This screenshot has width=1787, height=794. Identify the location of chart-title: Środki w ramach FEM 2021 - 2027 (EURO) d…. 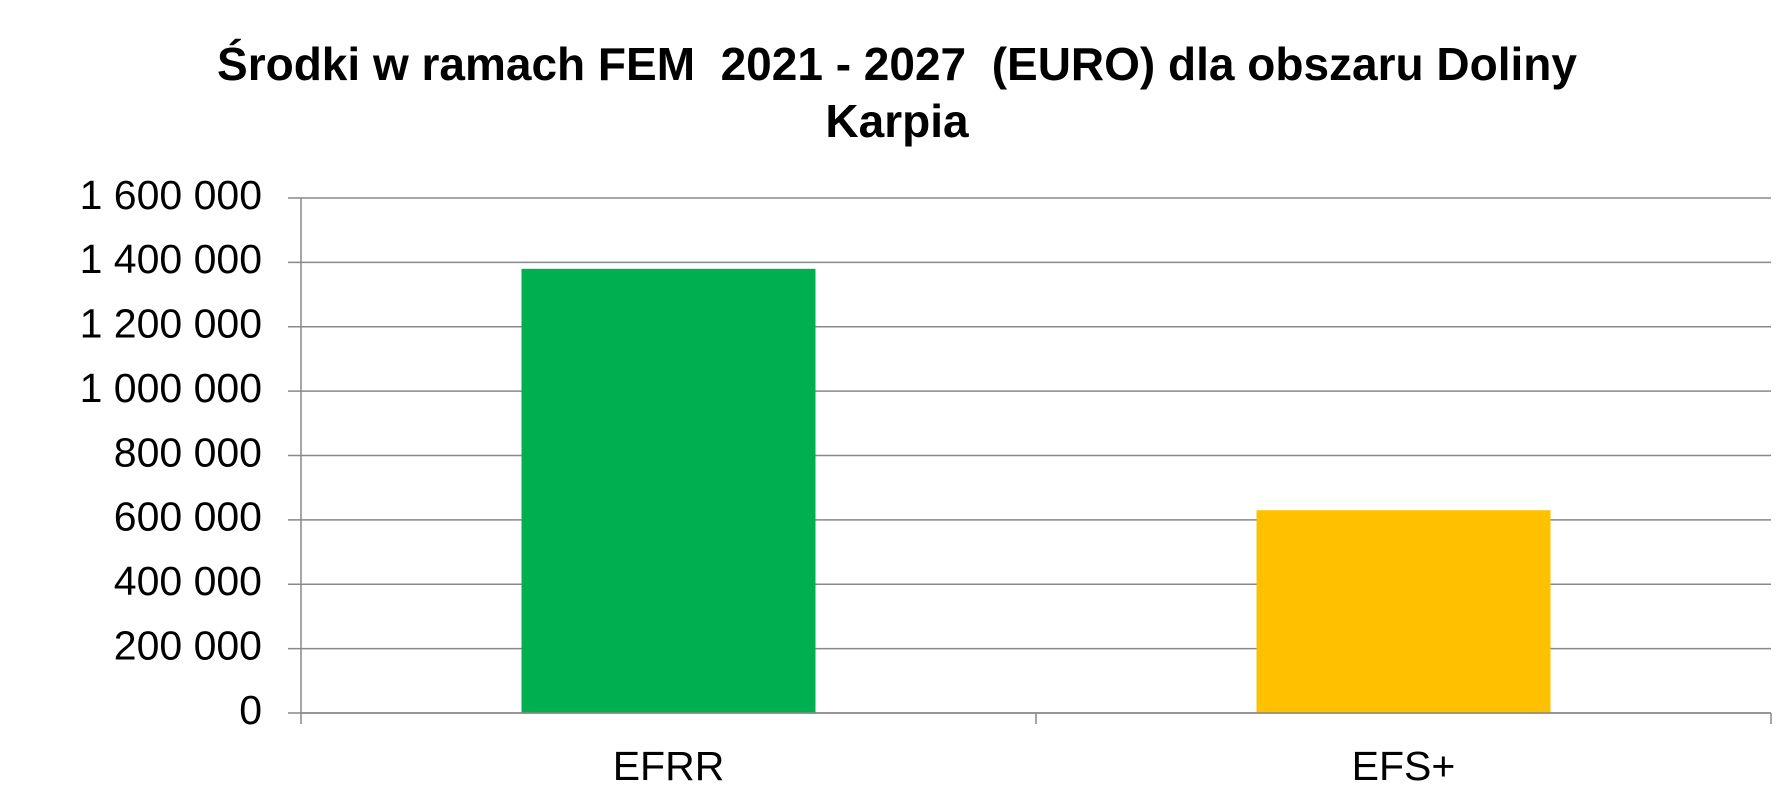
(903, 92).